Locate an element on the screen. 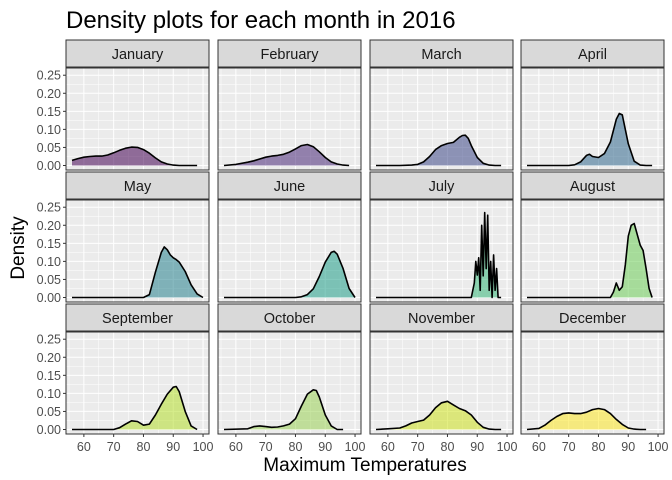  strip-march is located at coordinates (441, 53).